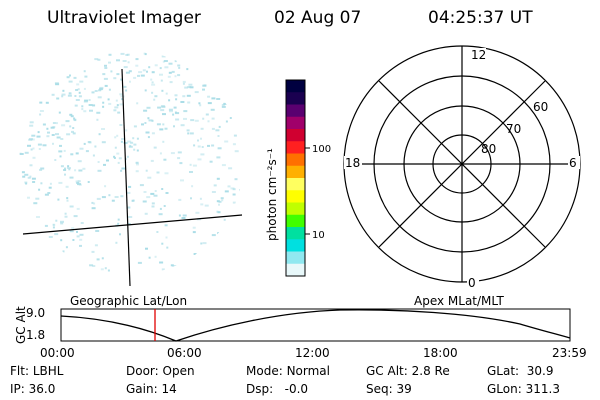  Describe the element at coordinates (312, 353) in the screenshot. I see `altitude-xtick-1200: 12:00` at that location.